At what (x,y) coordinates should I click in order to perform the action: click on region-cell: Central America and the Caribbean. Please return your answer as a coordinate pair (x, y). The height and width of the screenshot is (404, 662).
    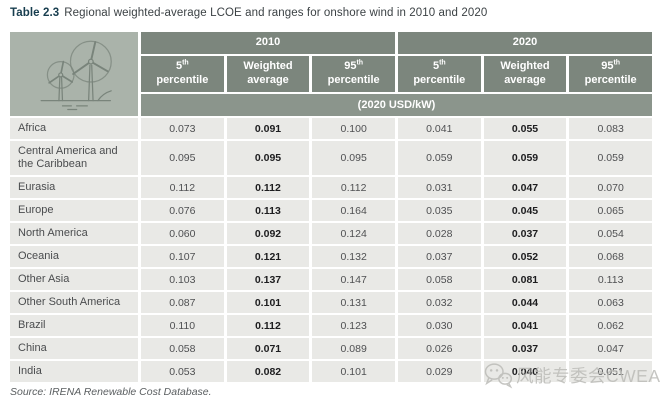
    Looking at the image, I should click on (74, 158).